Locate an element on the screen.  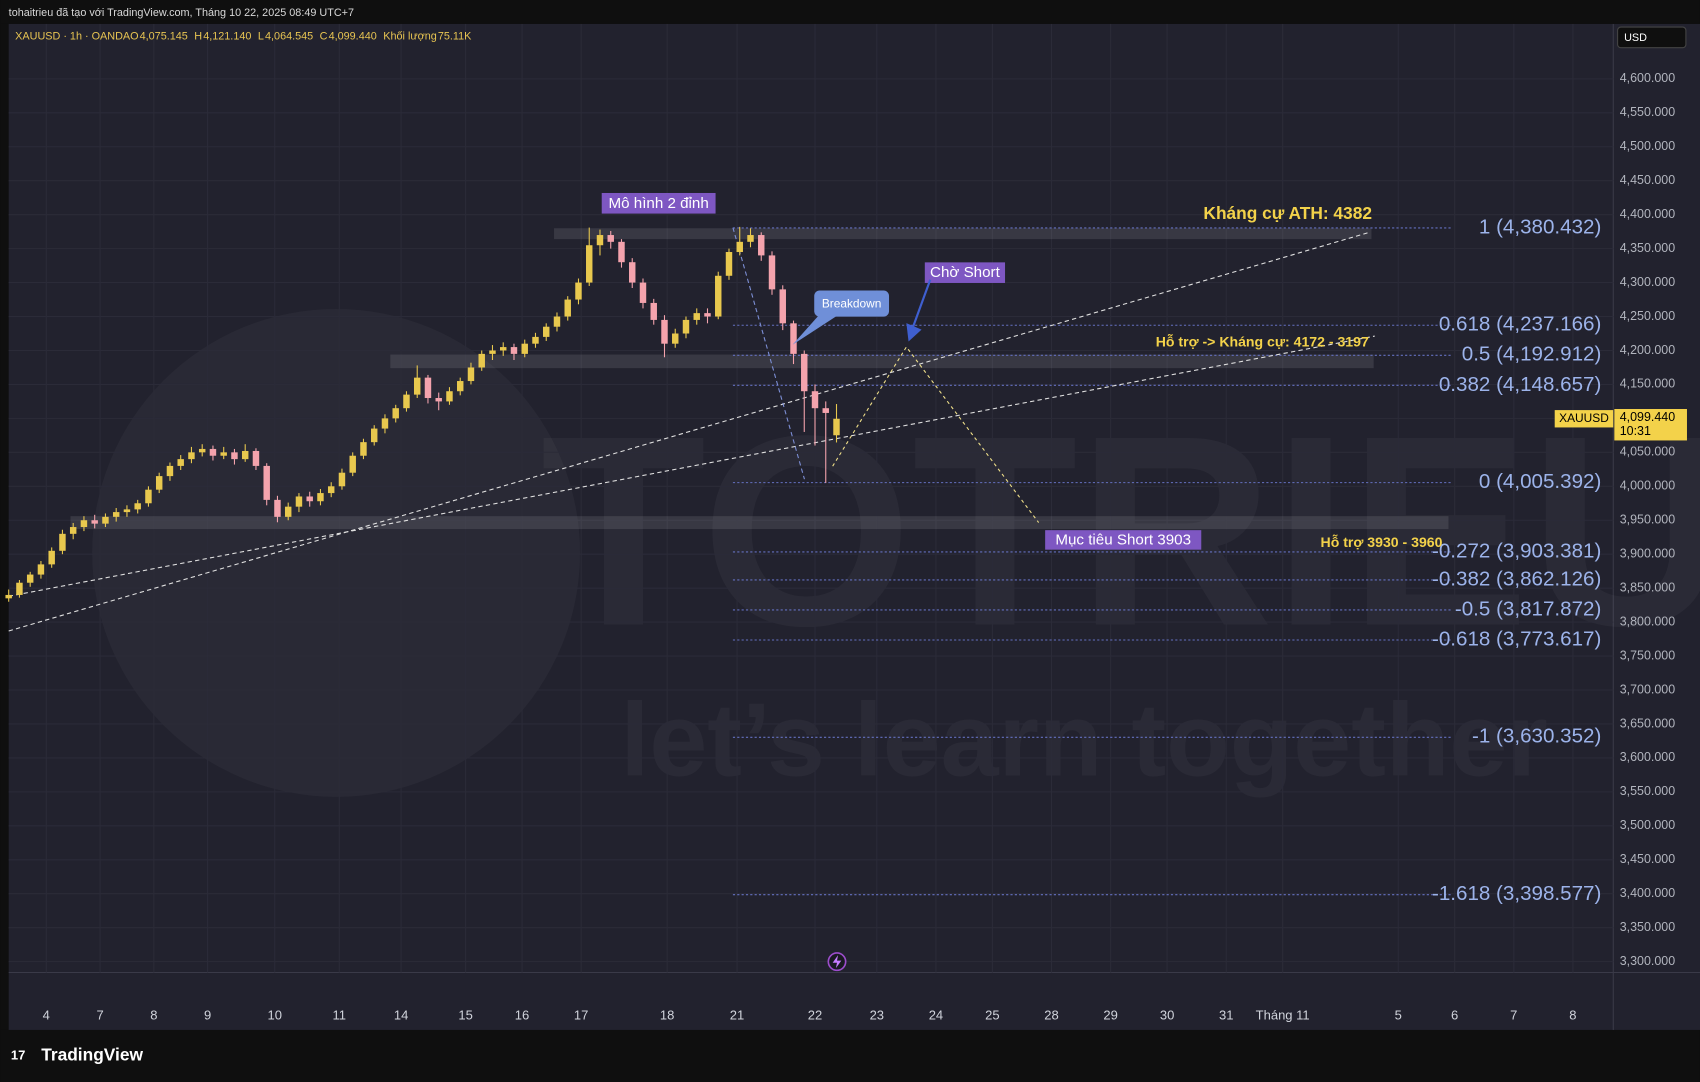
x-tick-label: 4 is located at coordinates (46, 1014).